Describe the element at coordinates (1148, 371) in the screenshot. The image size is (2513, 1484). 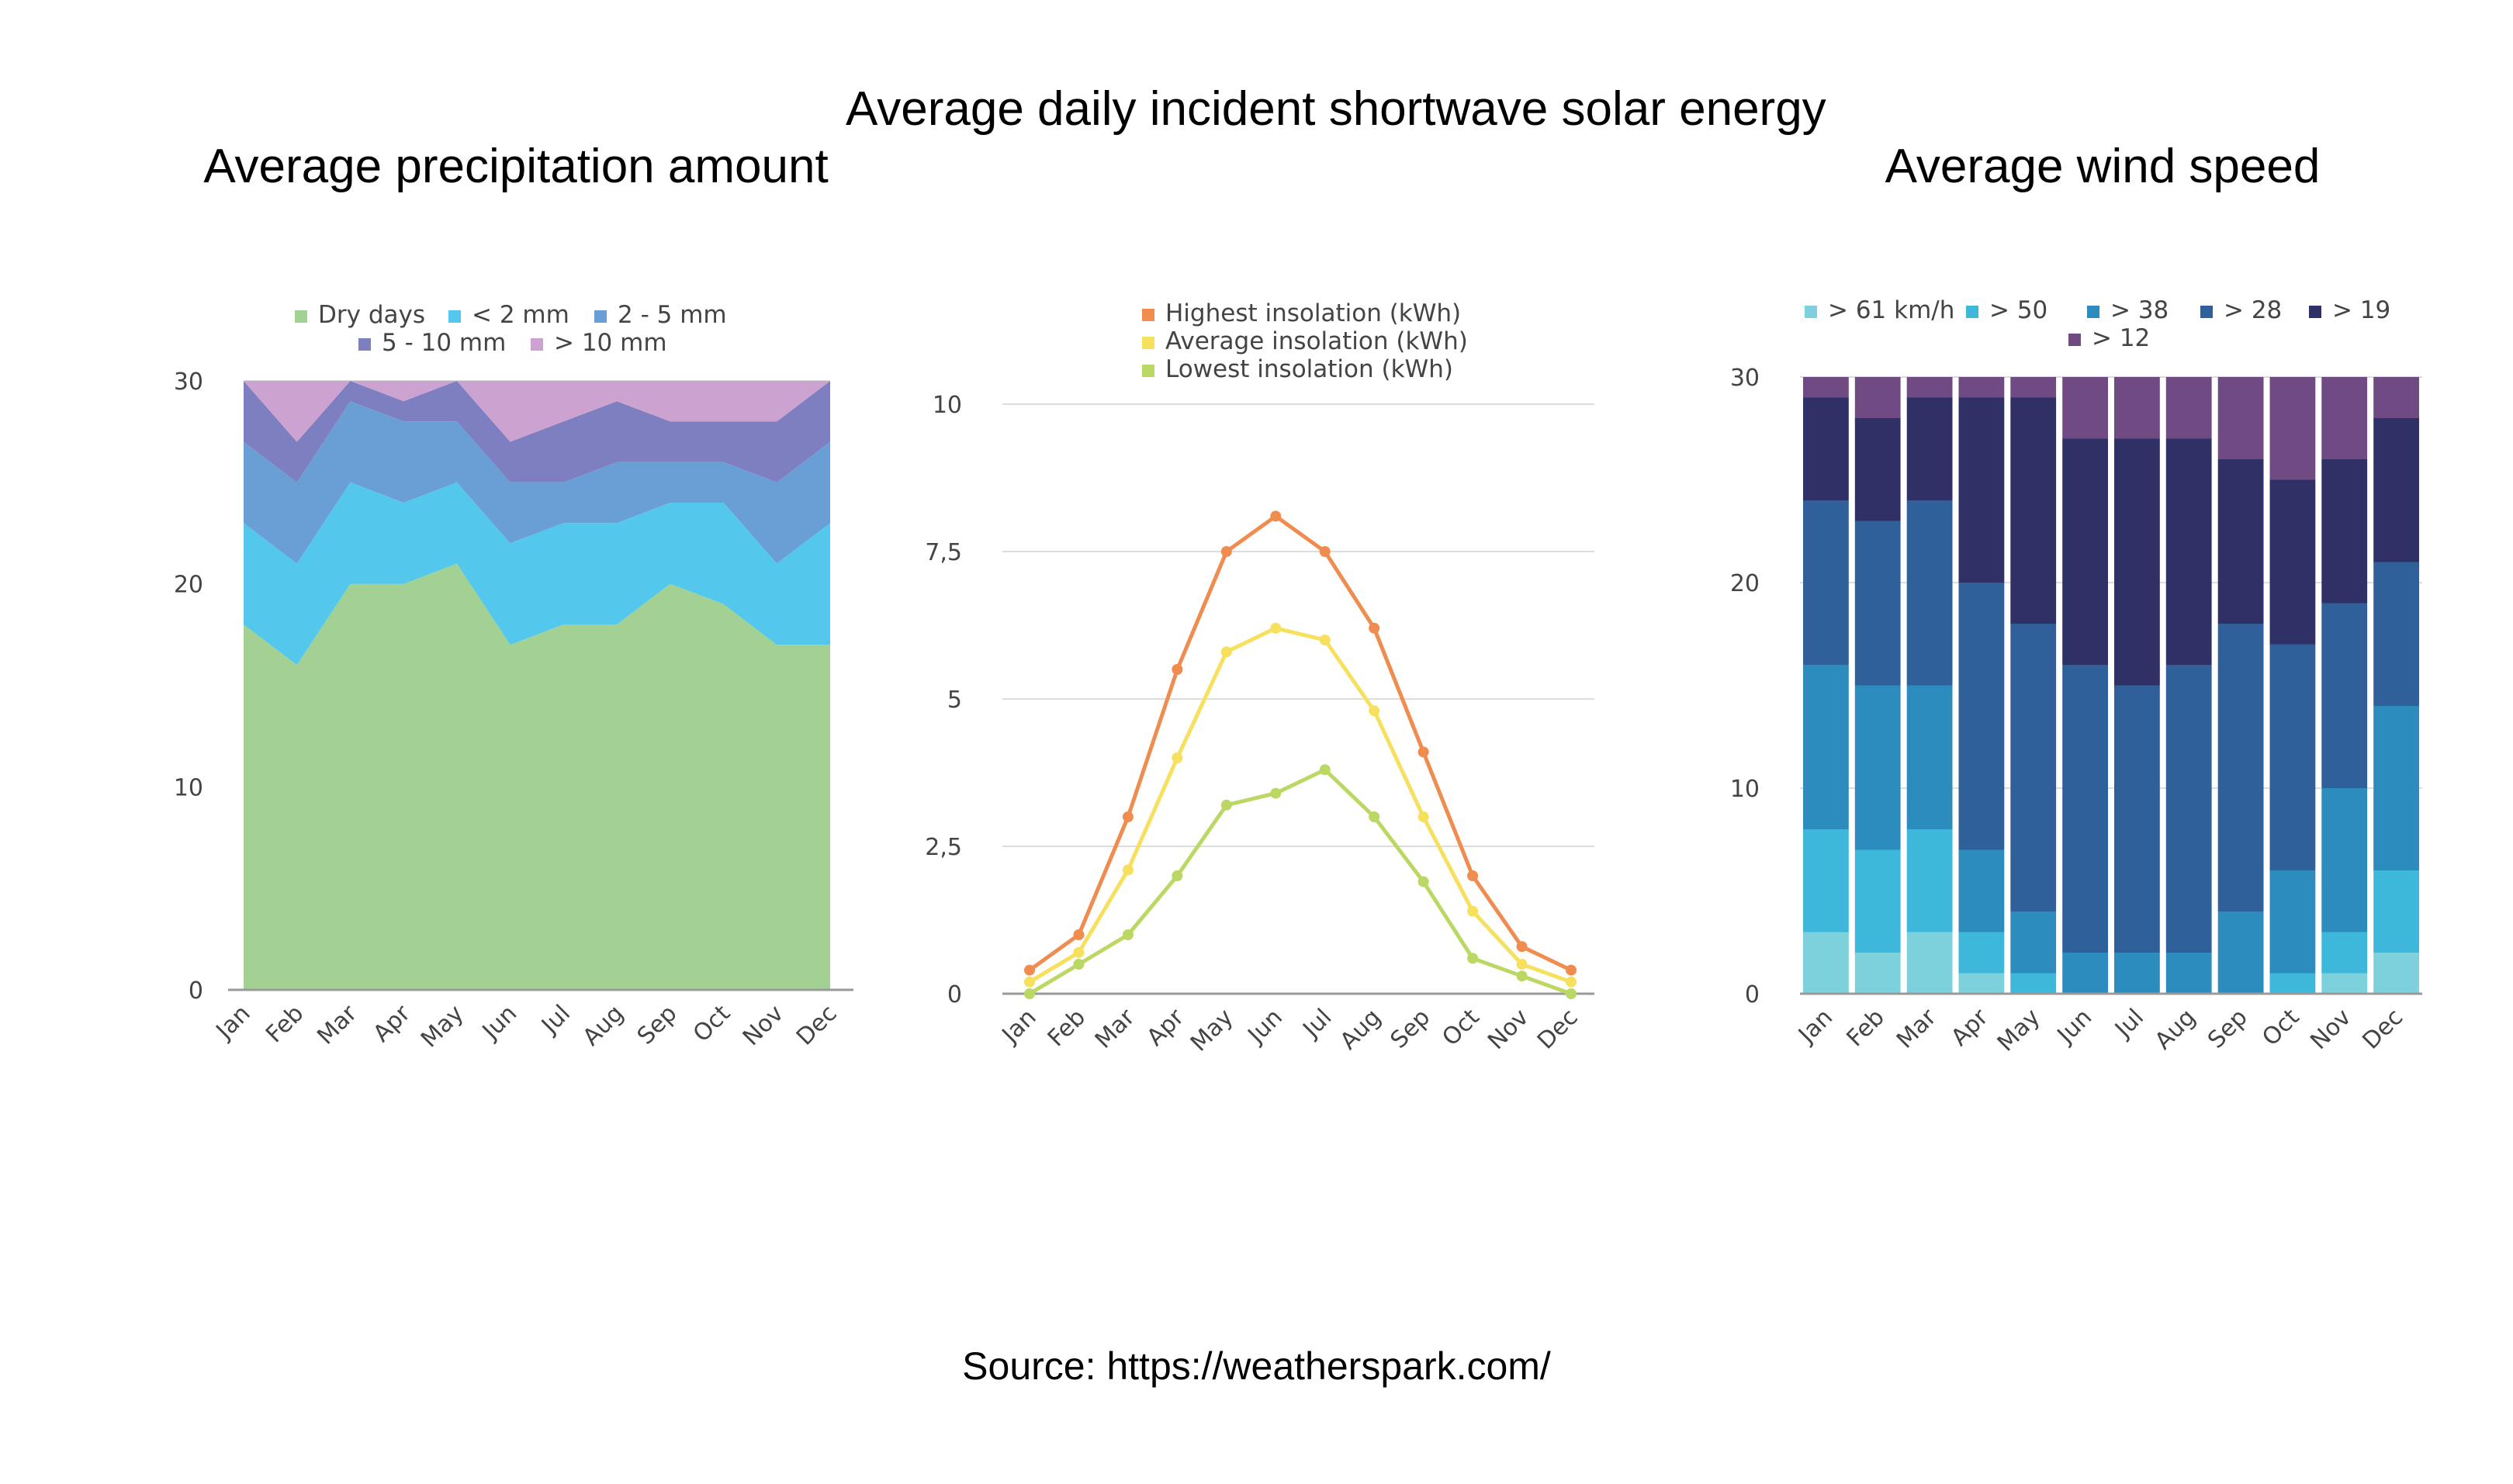
I see `solar-legend-swatch-lowest-insolation-kwh` at that location.